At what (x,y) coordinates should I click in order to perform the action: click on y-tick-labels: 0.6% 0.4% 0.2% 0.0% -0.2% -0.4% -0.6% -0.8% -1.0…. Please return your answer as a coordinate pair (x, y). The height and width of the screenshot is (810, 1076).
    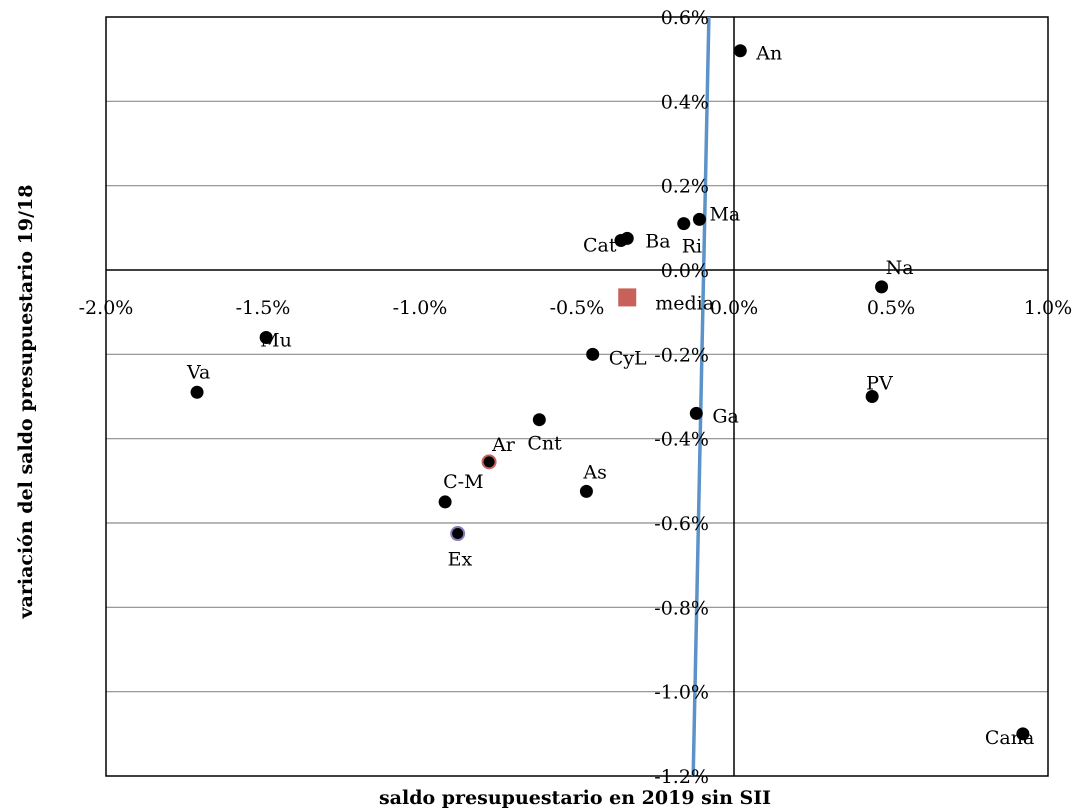
    Looking at the image, I should click on (681, 397).